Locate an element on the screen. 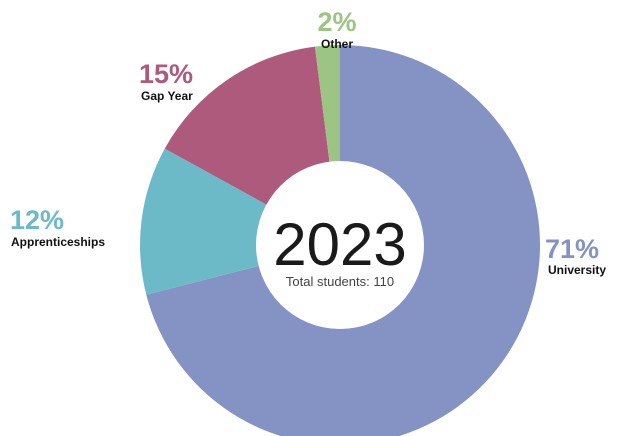 The width and height of the screenshot is (619, 436). slice-name-label-other: Other is located at coordinates (337, 44).